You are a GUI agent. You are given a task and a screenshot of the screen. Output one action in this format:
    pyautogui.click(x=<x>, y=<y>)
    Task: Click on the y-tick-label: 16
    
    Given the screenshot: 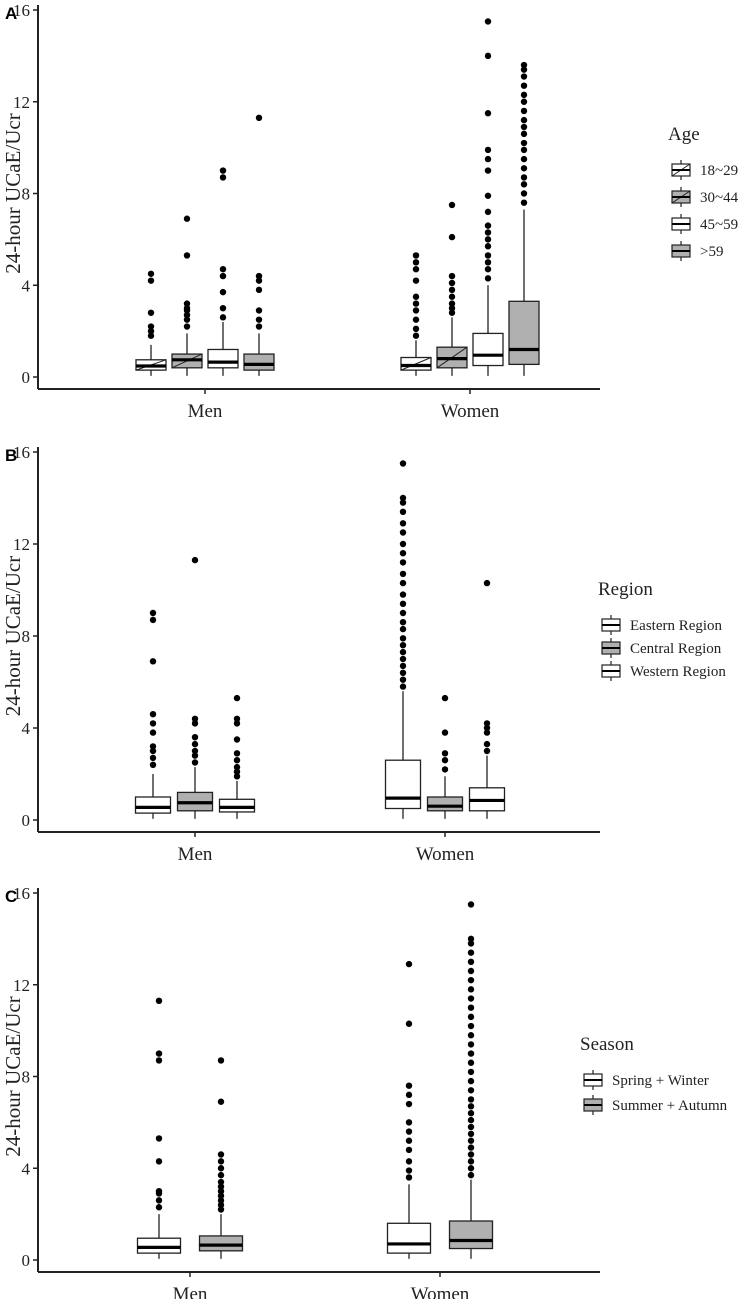 What is the action you would take?
    pyautogui.click(x=21, y=452)
    